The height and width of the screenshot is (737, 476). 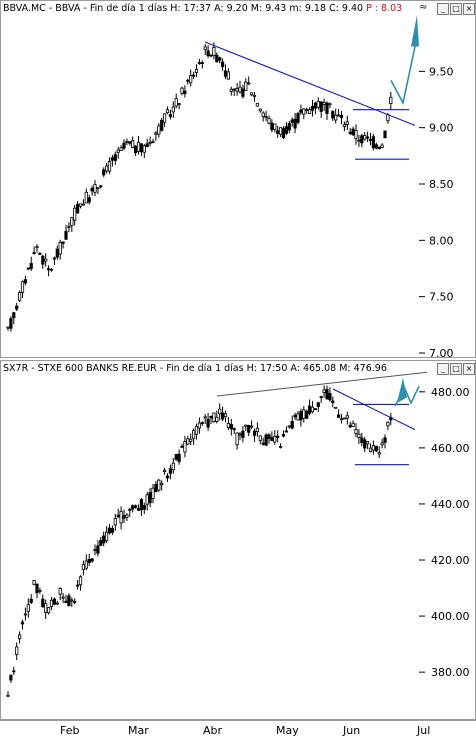 I want to click on ytick-label: 420.00, so click(x=450, y=560).